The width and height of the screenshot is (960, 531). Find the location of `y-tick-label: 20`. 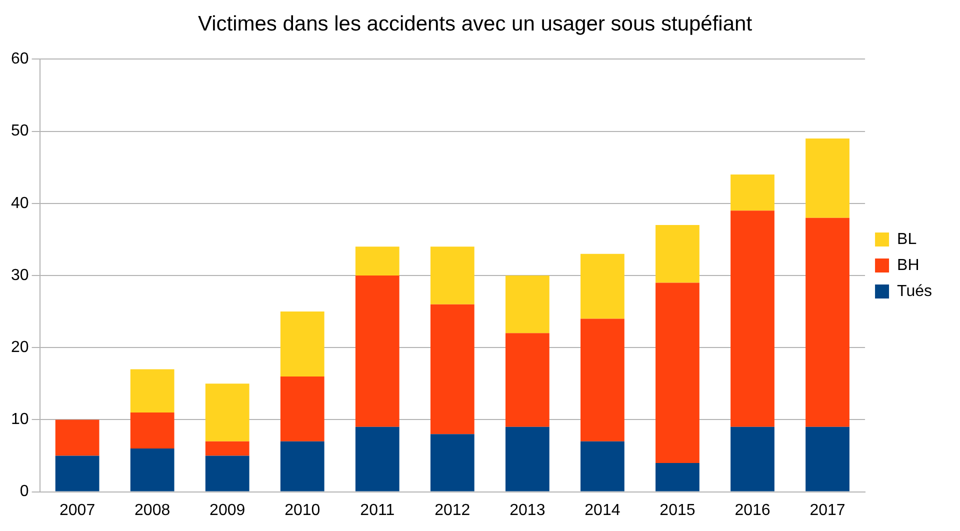

y-tick-label: 20 is located at coordinates (20, 347).